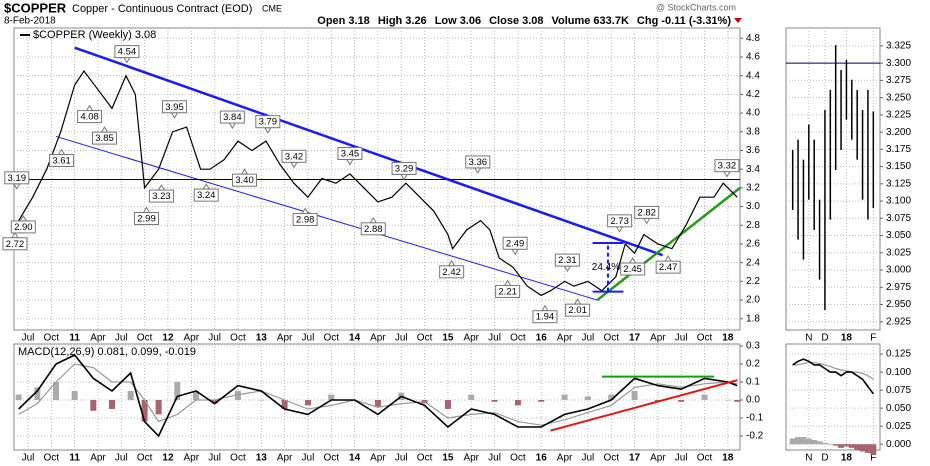  Describe the element at coordinates (470, 21) in the screenshot. I see `quote-value: 3.06` at that location.